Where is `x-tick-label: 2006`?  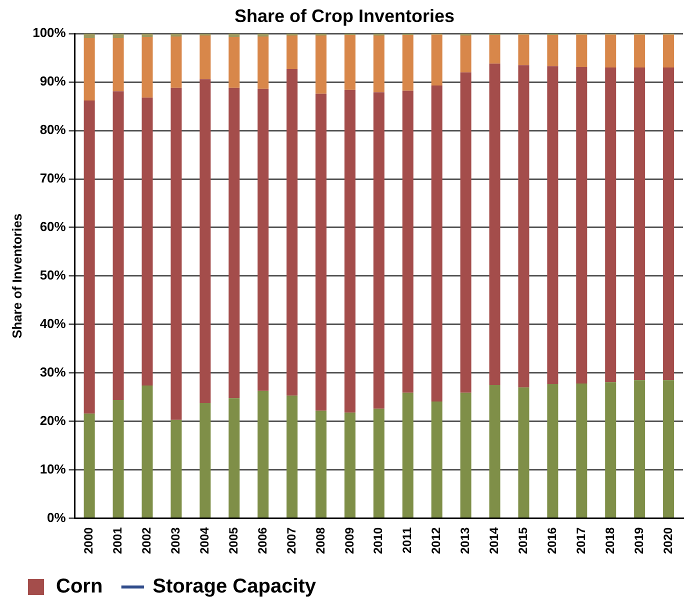 x-tick-label: 2006 is located at coordinates (262, 540).